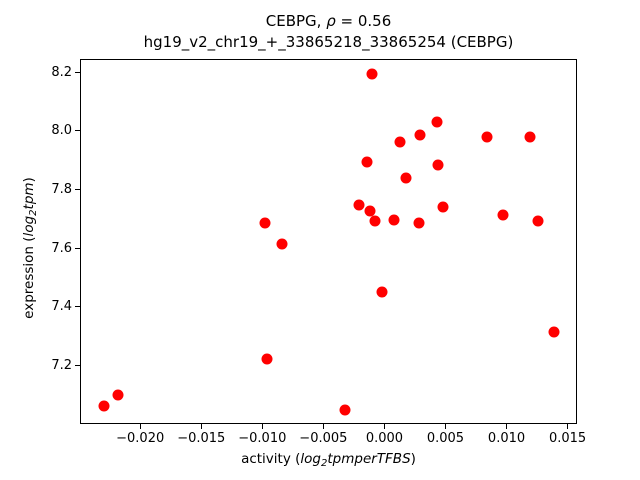 This screenshot has width=640, height=480. Describe the element at coordinates (363, 21) in the screenshot. I see `title-rho-value: = 0.56` at that location.